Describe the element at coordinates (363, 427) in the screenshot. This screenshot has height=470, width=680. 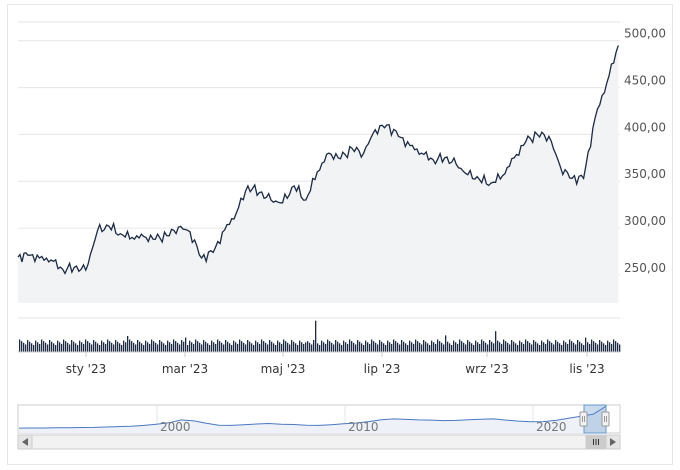
I see `navigator-label: 2010` at that location.